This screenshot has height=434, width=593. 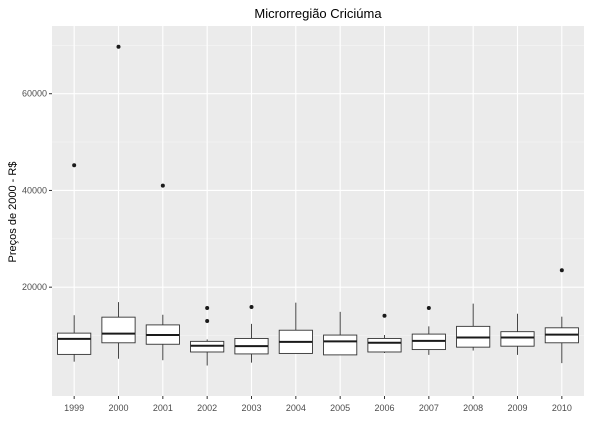 I want to click on y-tick-label: 20000, so click(x=34, y=287).